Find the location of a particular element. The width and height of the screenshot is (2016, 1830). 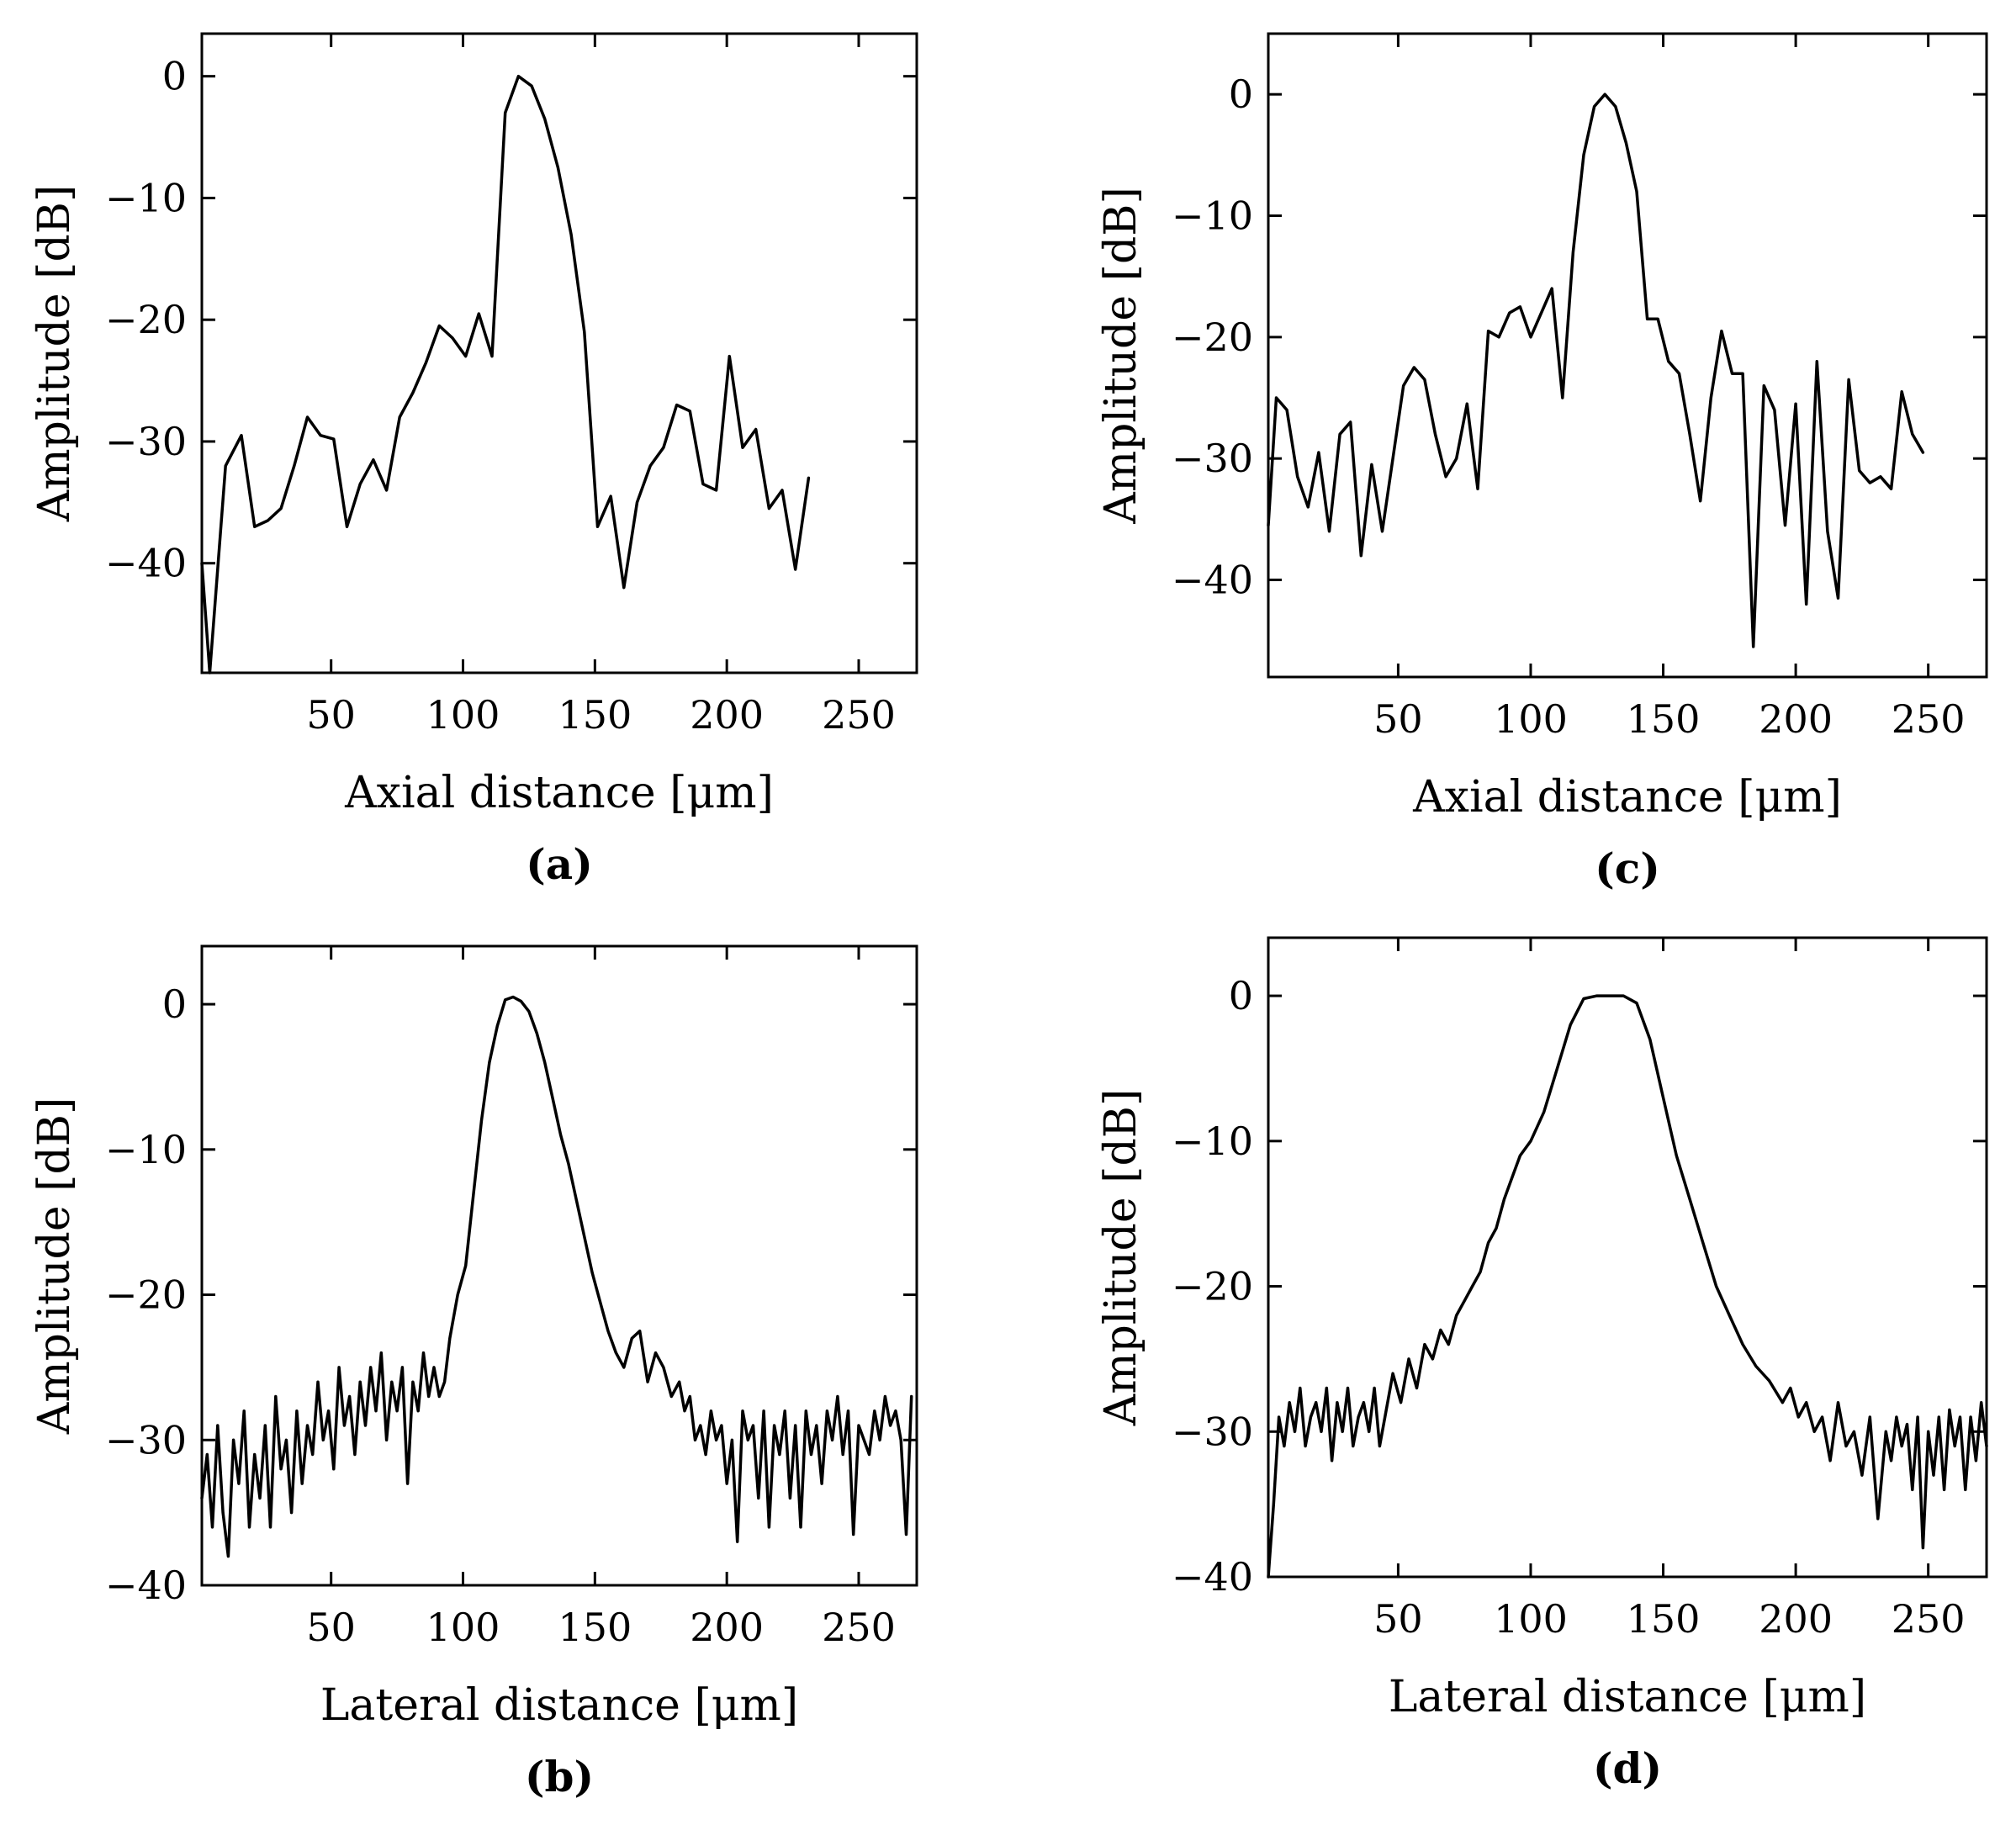

panel-caption: (a) is located at coordinates (559, 864).